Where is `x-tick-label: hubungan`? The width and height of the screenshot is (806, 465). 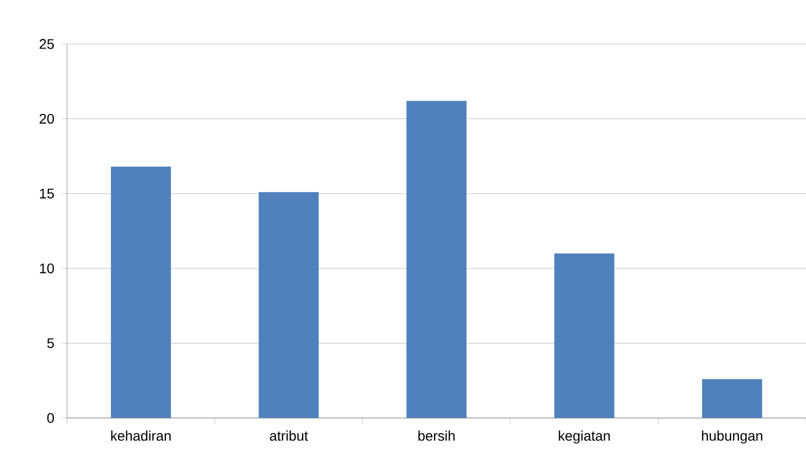 x-tick-label: hubungan is located at coordinates (732, 437).